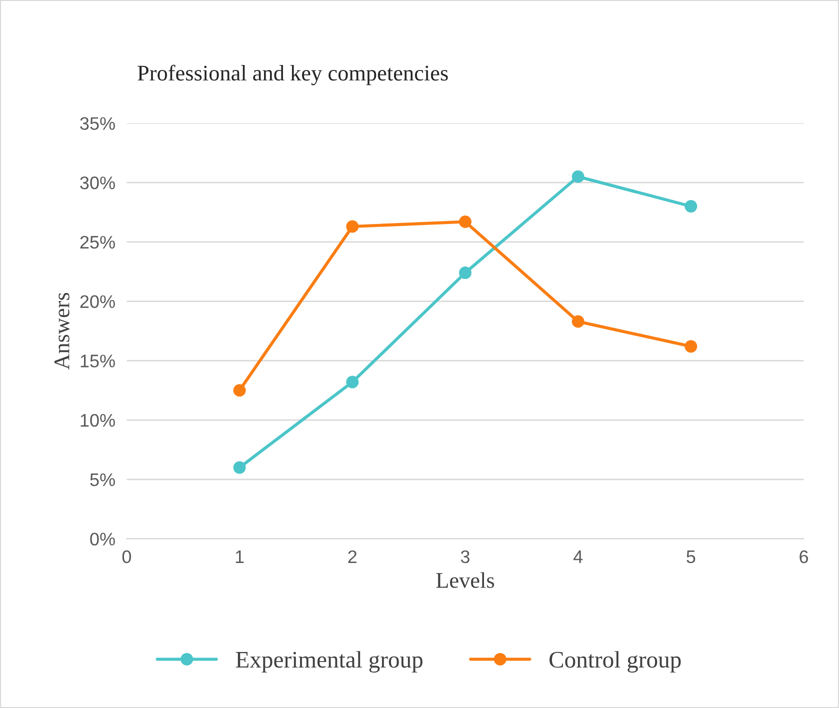 The height and width of the screenshot is (708, 839). What do you see at coordinates (578, 556) in the screenshot?
I see `x-tick-label: 4` at bounding box center [578, 556].